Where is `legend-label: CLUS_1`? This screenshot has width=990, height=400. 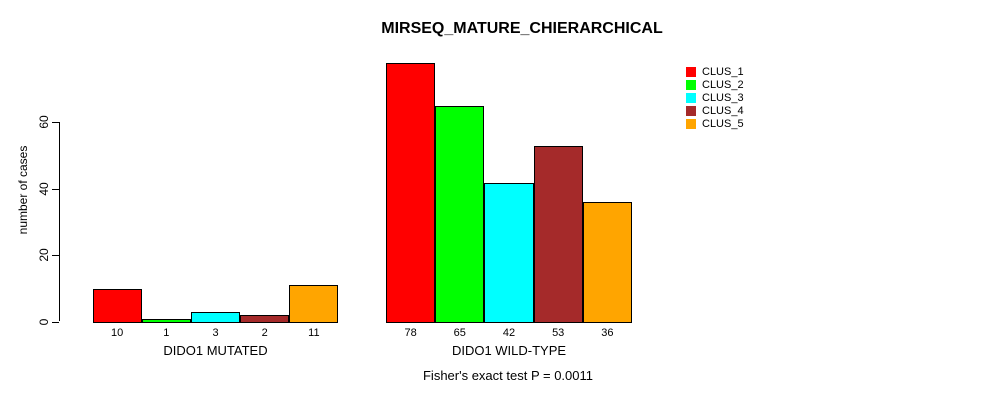 legend-label: CLUS_1 is located at coordinates (723, 72).